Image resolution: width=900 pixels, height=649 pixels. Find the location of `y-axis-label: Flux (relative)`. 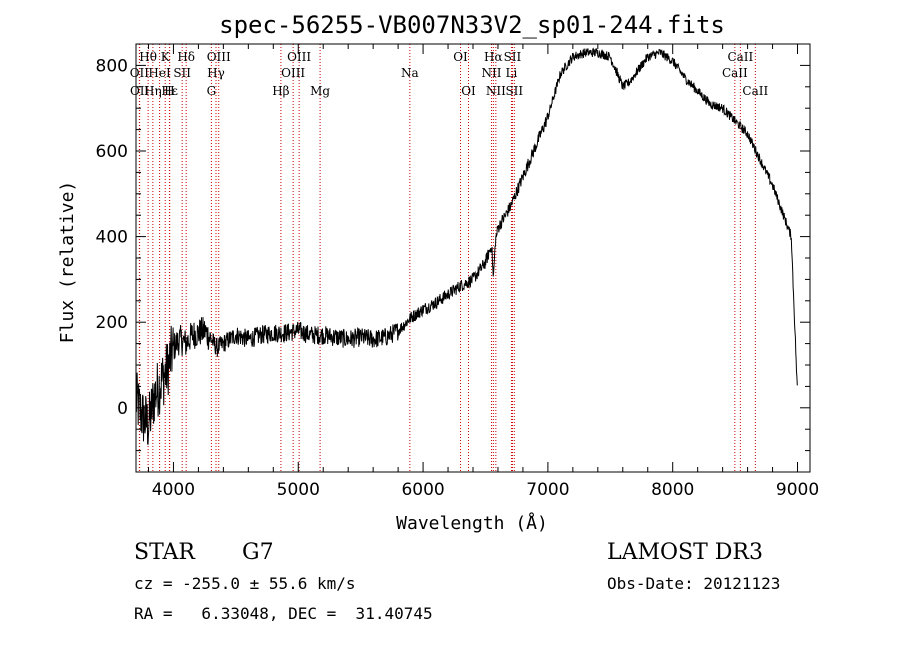

y-axis-label: Flux (relative) is located at coordinates (67, 262).